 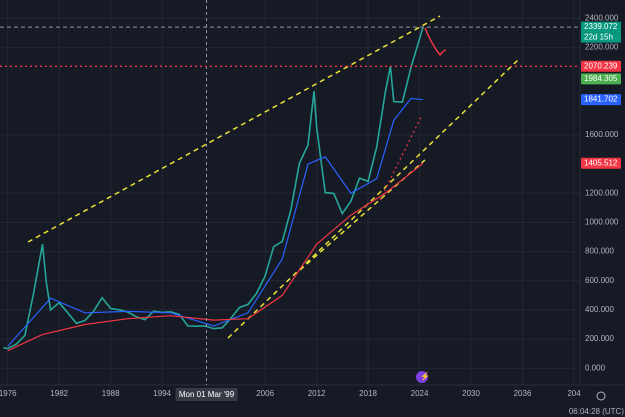 I want to click on y-tick-label: 600.000, so click(x=599, y=280).